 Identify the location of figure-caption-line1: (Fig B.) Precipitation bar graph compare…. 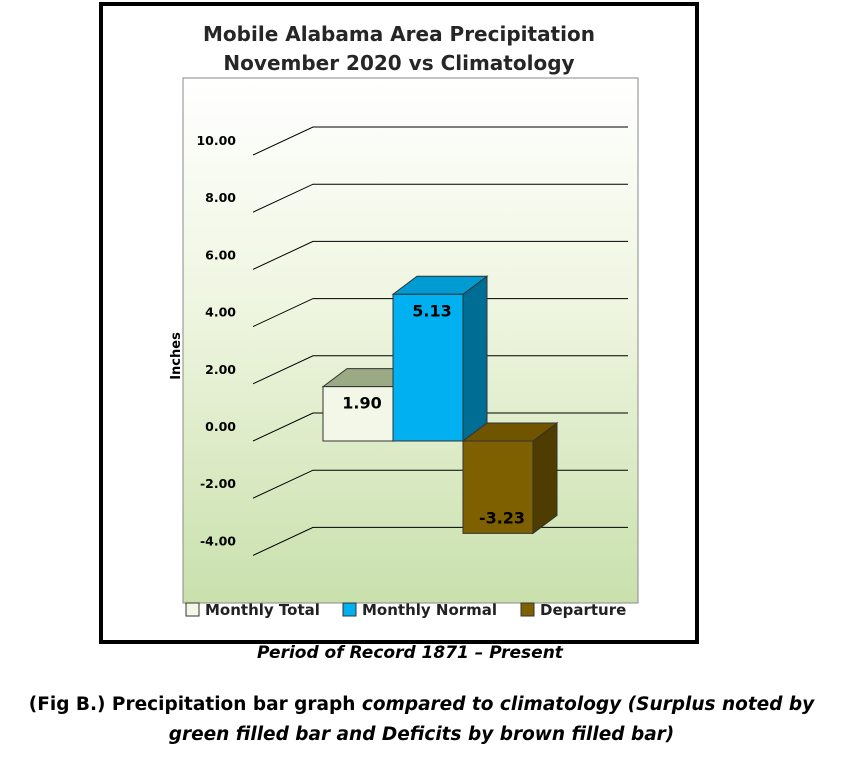
(421, 705).